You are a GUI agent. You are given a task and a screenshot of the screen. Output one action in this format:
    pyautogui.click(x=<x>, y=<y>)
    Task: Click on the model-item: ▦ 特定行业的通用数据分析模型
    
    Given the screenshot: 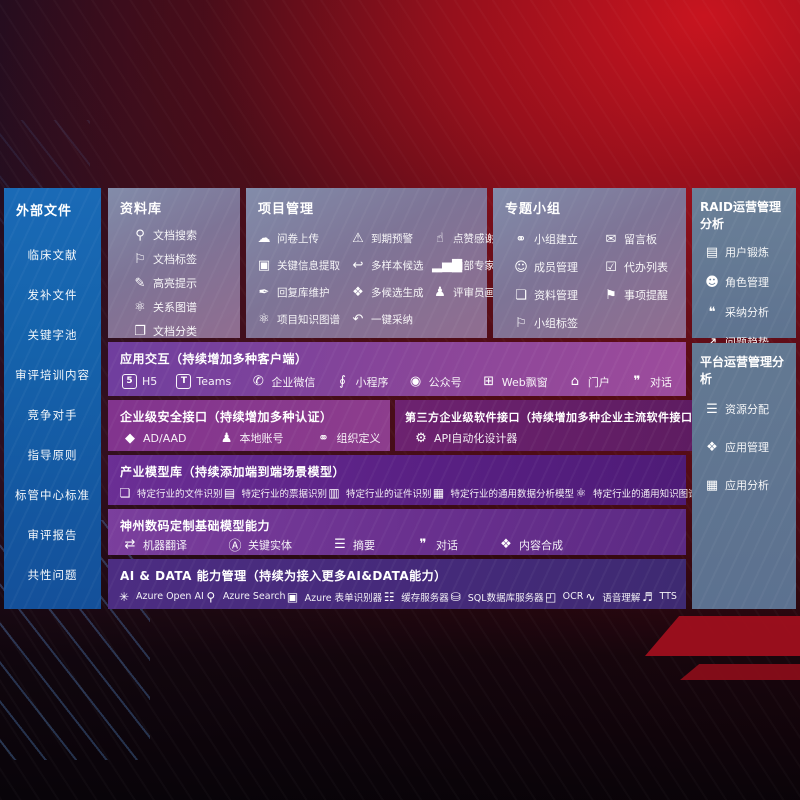 What is the action you would take?
    pyautogui.click(x=503, y=492)
    